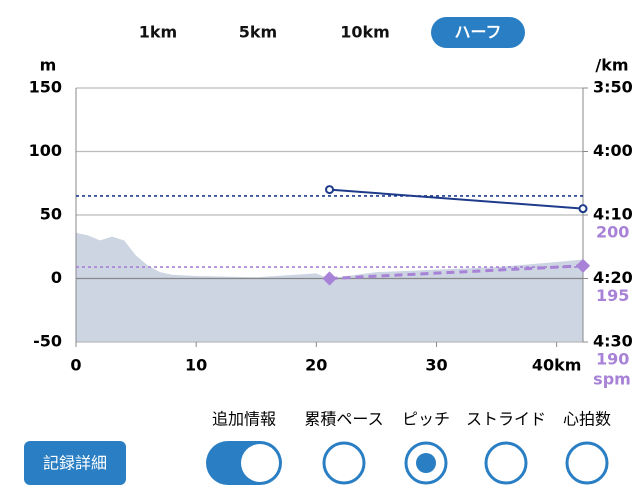 Image resolution: width=644 pixels, height=504 pixels. Describe the element at coordinates (56, 277) in the screenshot. I see `y-tick-label: 0` at that location.